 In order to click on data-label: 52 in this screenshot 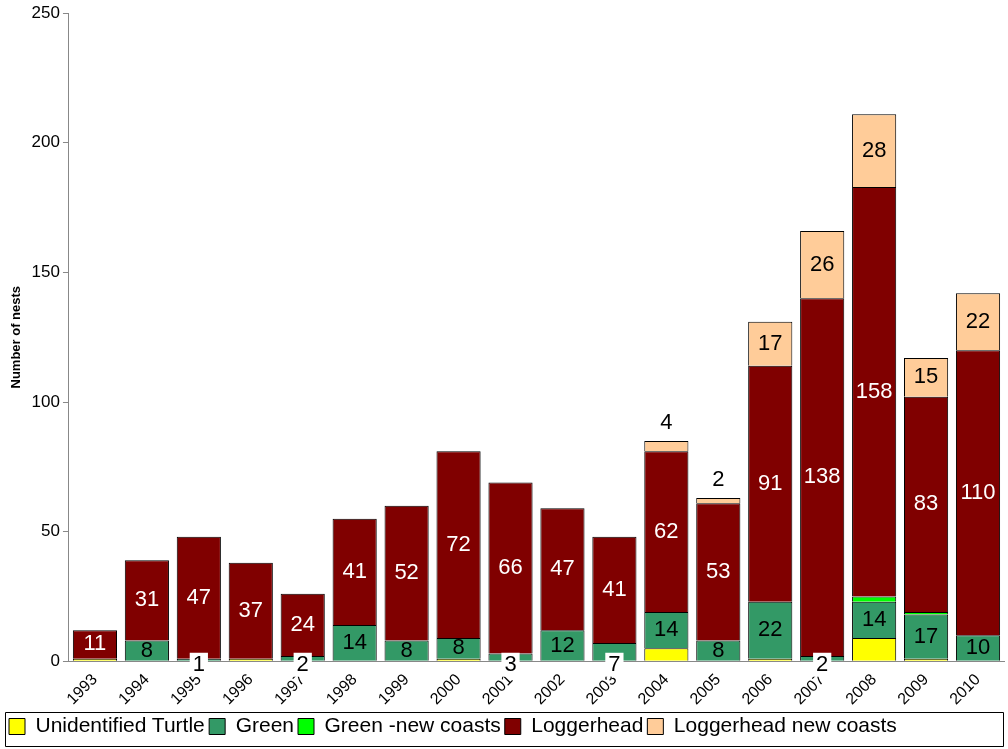, I will do `click(406, 572)`.